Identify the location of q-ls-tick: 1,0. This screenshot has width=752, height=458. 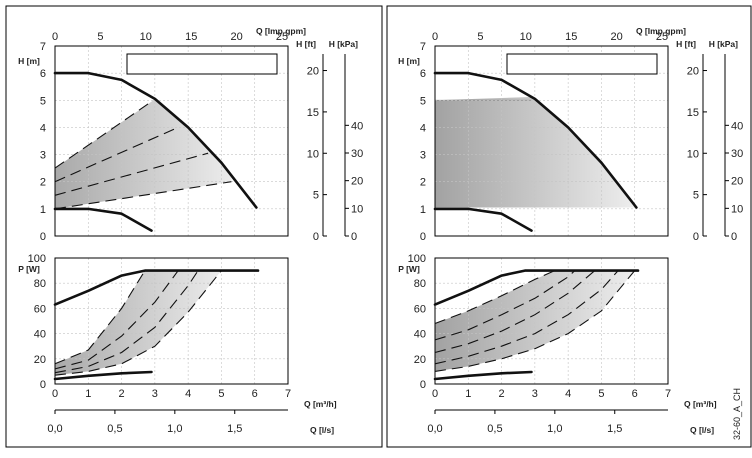
(174, 429).